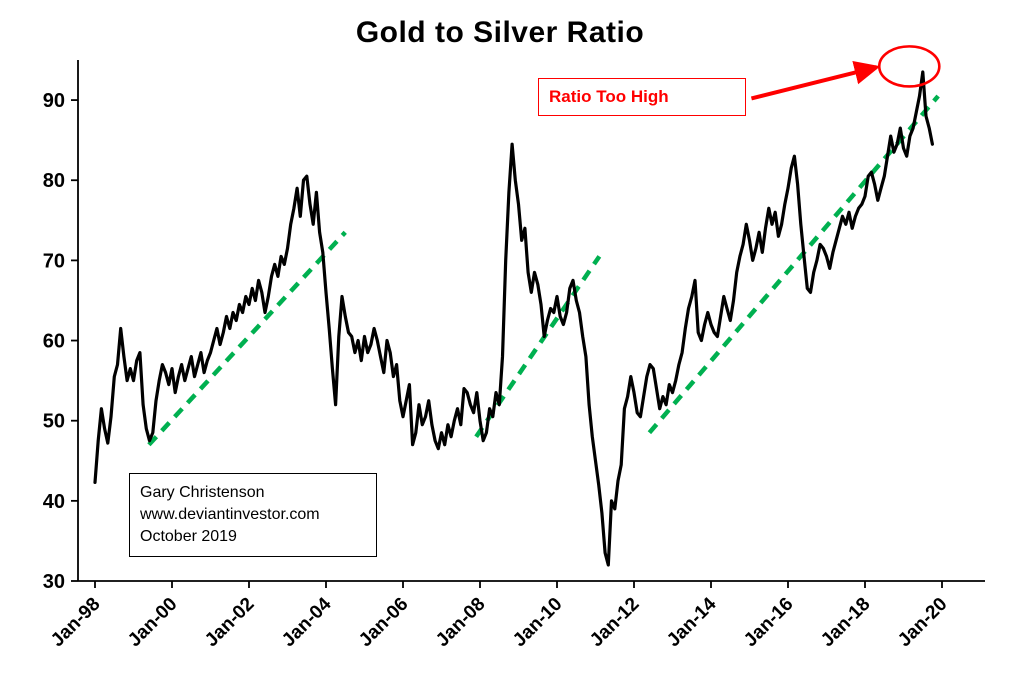  Describe the element at coordinates (188, 537) in the screenshot. I see `source-line-date: October 2019` at that location.